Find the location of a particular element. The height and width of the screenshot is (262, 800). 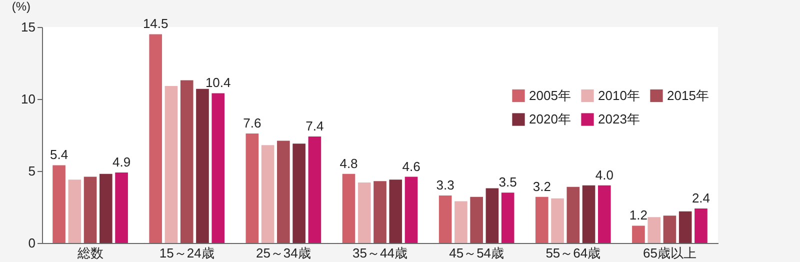

legend-label: 2015年 is located at coordinates (688, 95).